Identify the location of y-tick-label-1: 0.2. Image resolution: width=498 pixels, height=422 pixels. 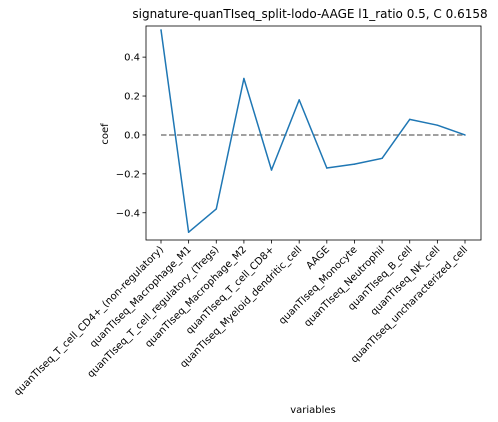
(132, 97).